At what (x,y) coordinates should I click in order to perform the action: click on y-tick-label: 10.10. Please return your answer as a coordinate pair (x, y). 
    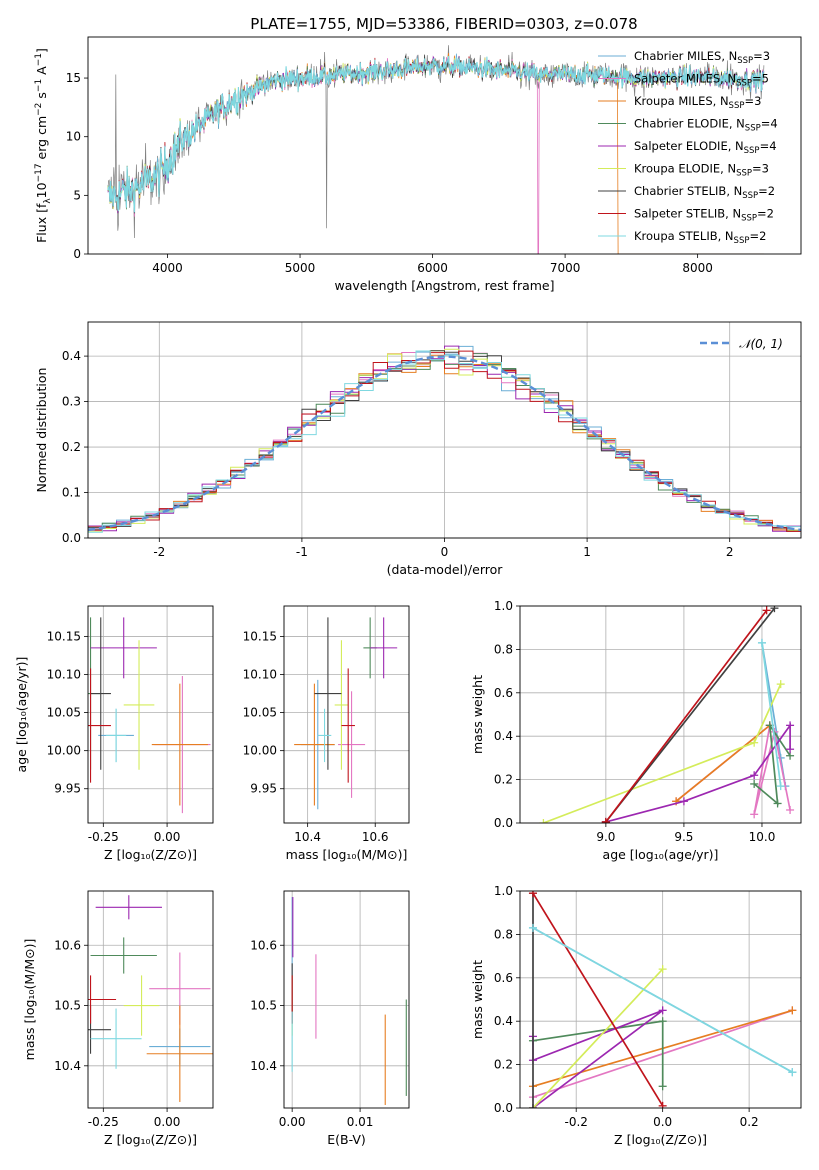
    Looking at the image, I should click on (260, 675).